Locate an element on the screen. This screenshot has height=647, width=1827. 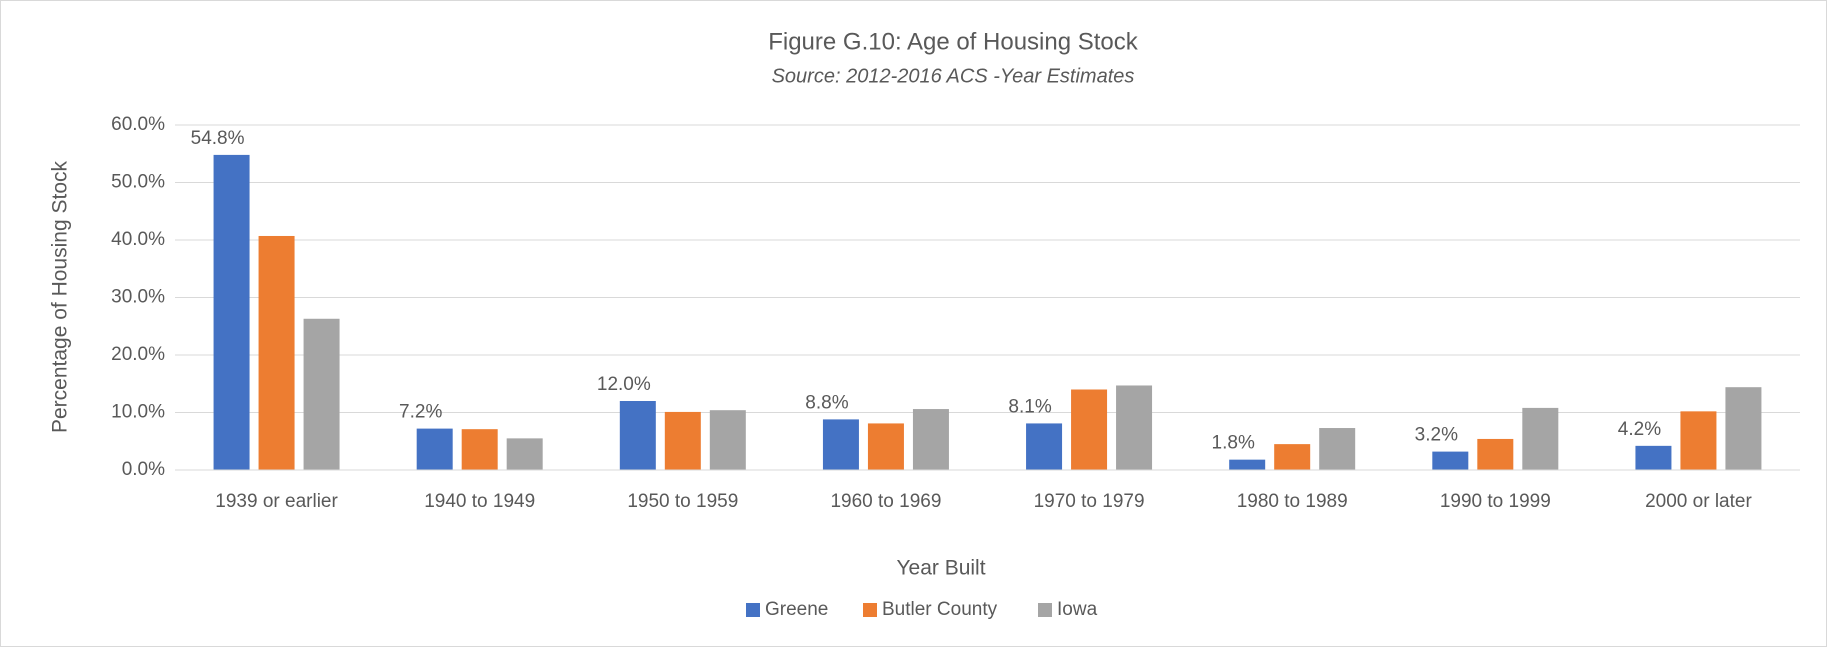
legend-label: Butler County is located at coordinates (940, 609).